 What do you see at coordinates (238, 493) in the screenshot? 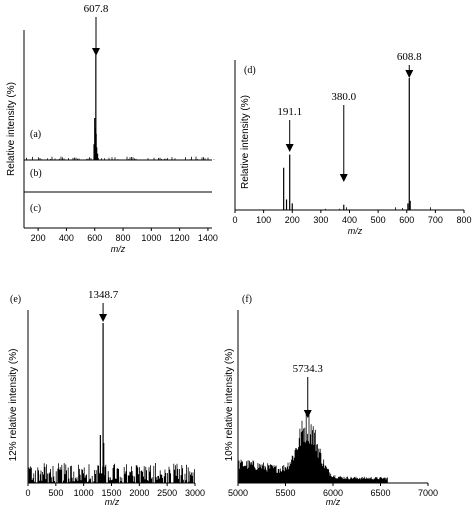
I see `f-xtick-label-0: 5000` at bounding box center [238, 493].